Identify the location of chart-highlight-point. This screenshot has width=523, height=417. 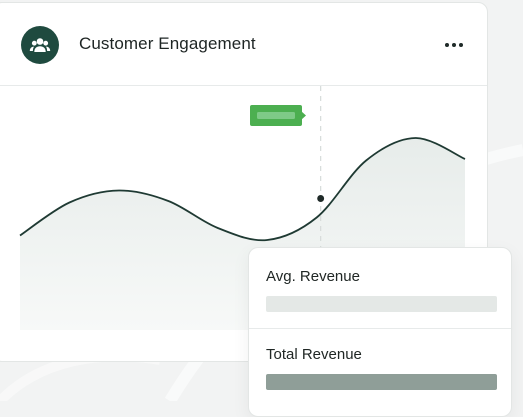
(320, 198).